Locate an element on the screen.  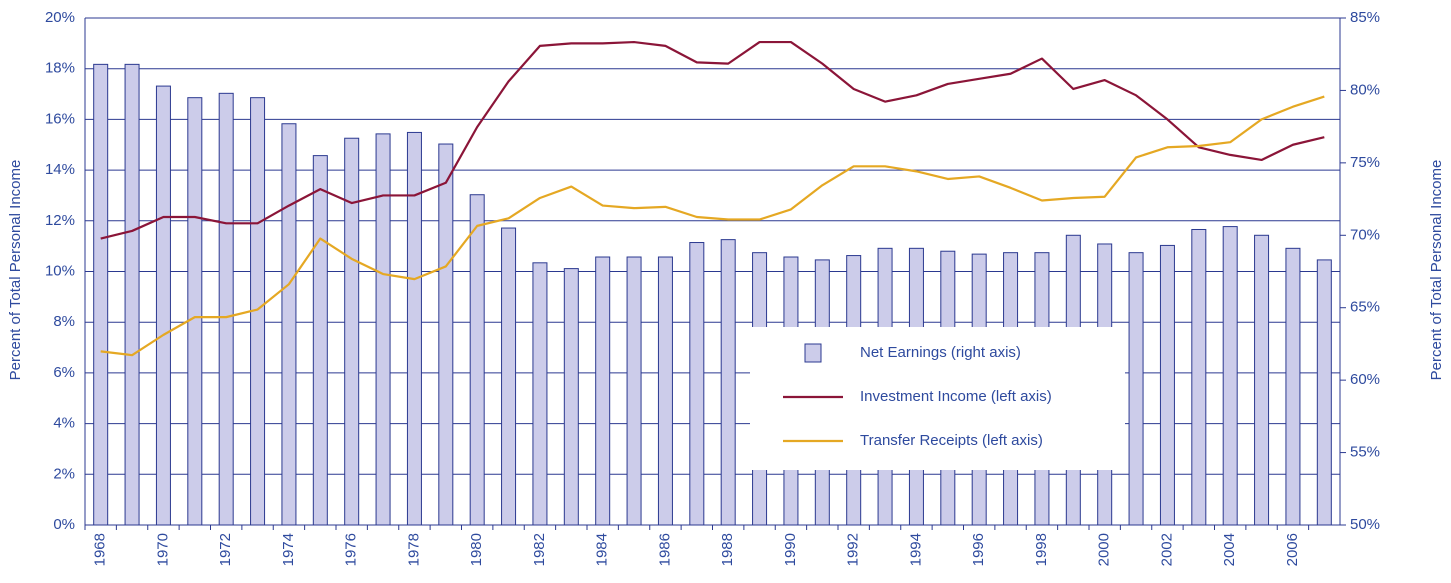
legend-swatch is located at coordinates (813, 353).